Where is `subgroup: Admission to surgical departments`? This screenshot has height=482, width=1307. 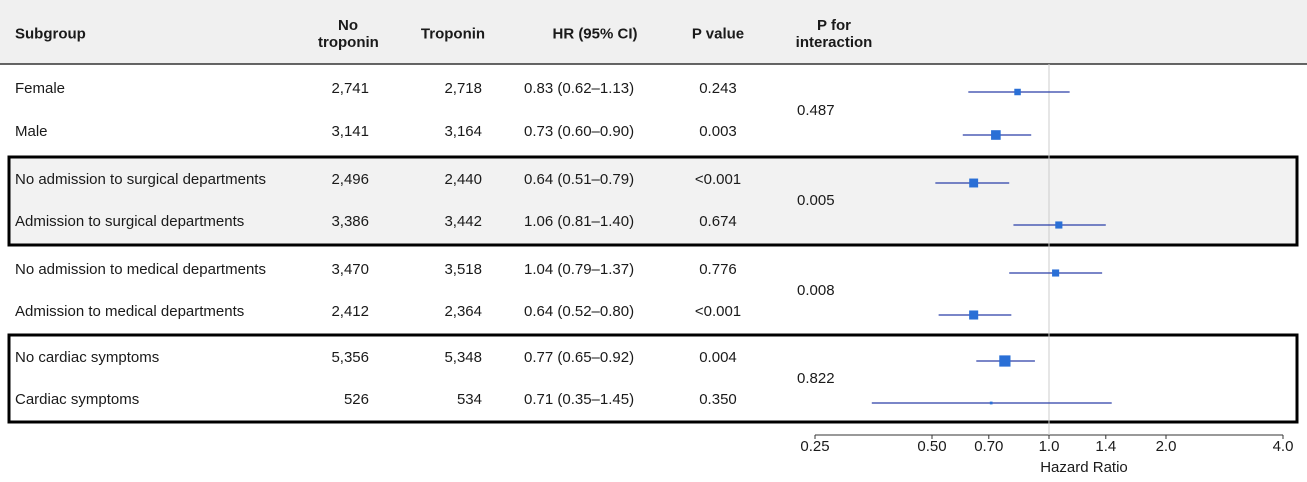 subgroup: Admission to surgical departments is located at coordinates (130, 221).